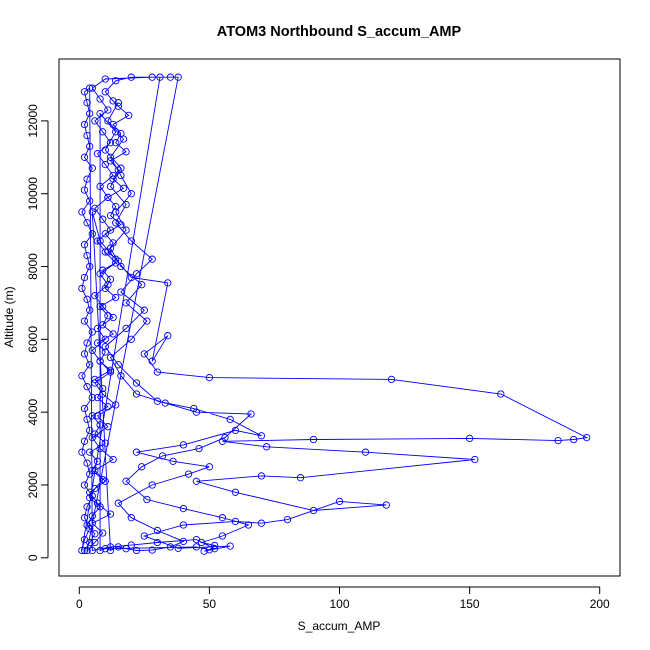  What do you see at coordinates (343, 598) in the screenshot?
I see `x-axis: 0 50 100 150 200` at bounding box center [343, 598].